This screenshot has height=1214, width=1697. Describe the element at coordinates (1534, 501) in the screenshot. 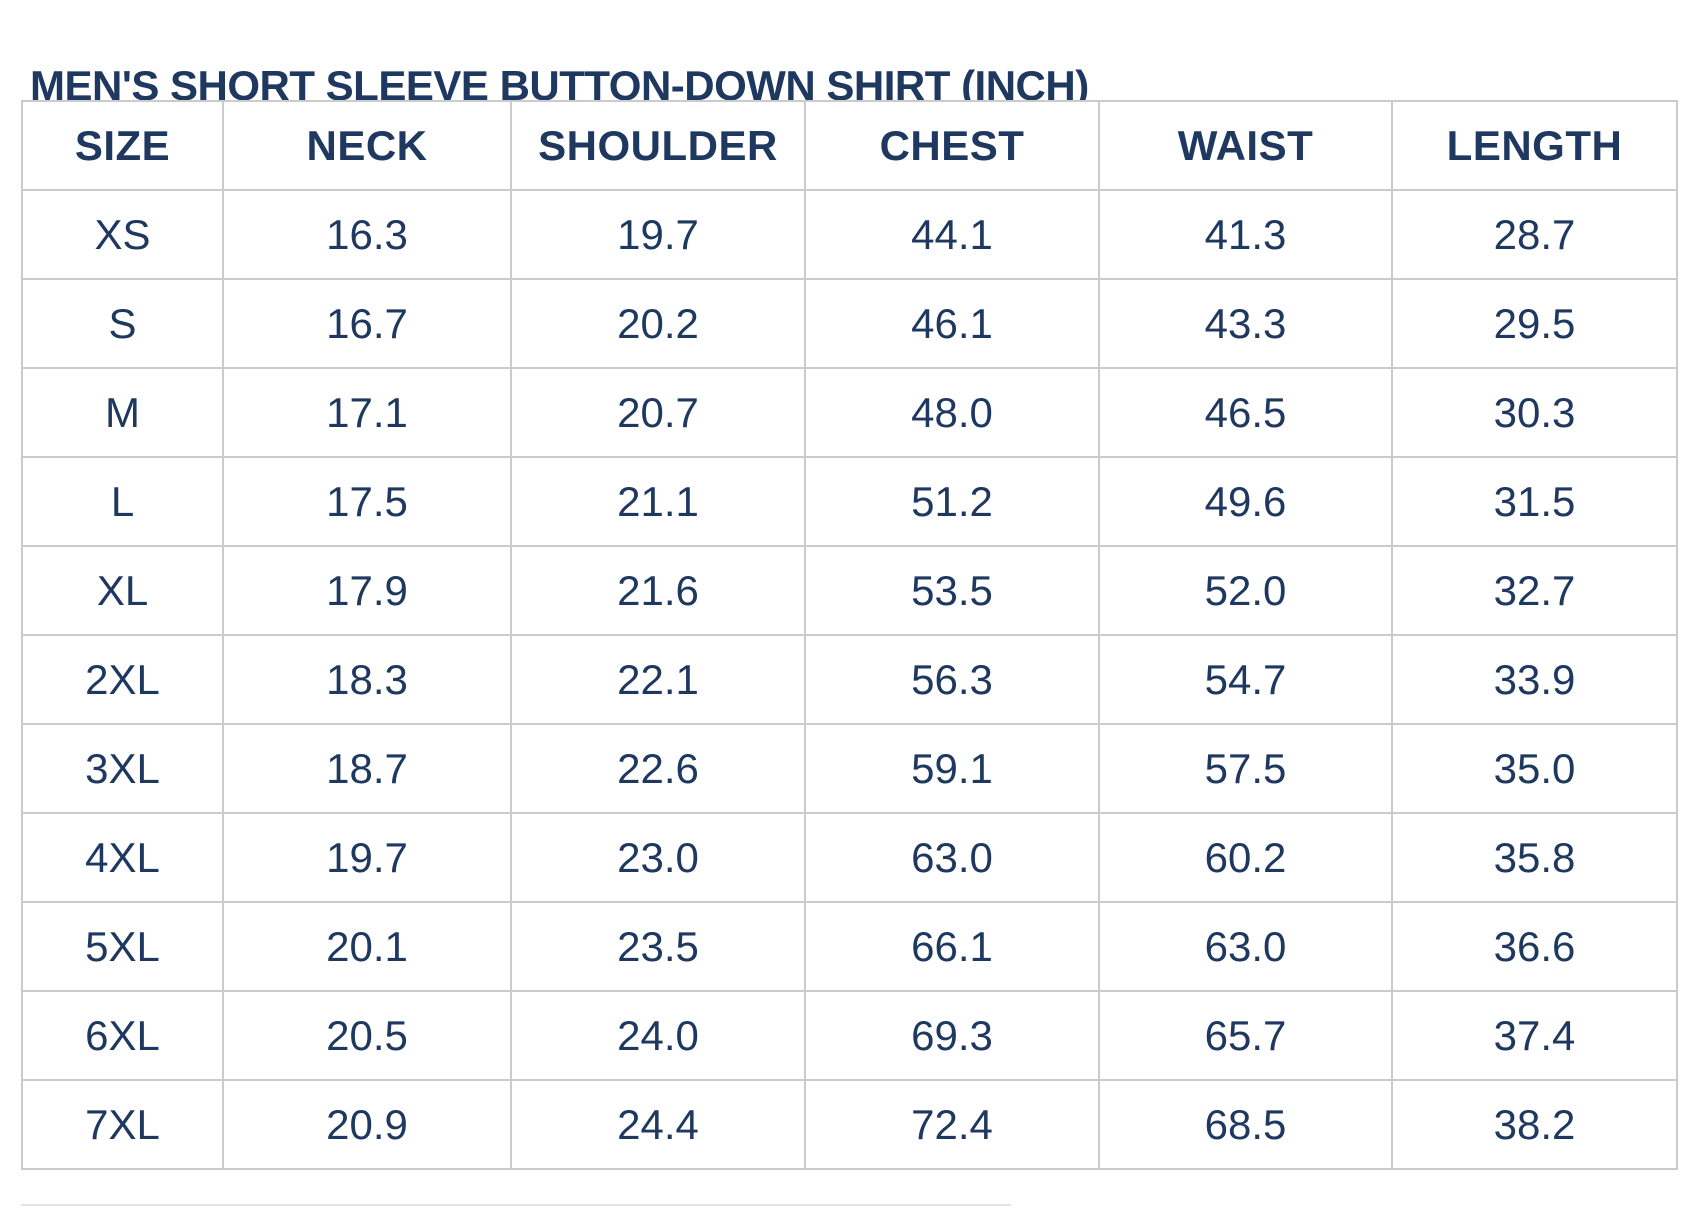

I see `length-value-cell: 31.5` at that location.